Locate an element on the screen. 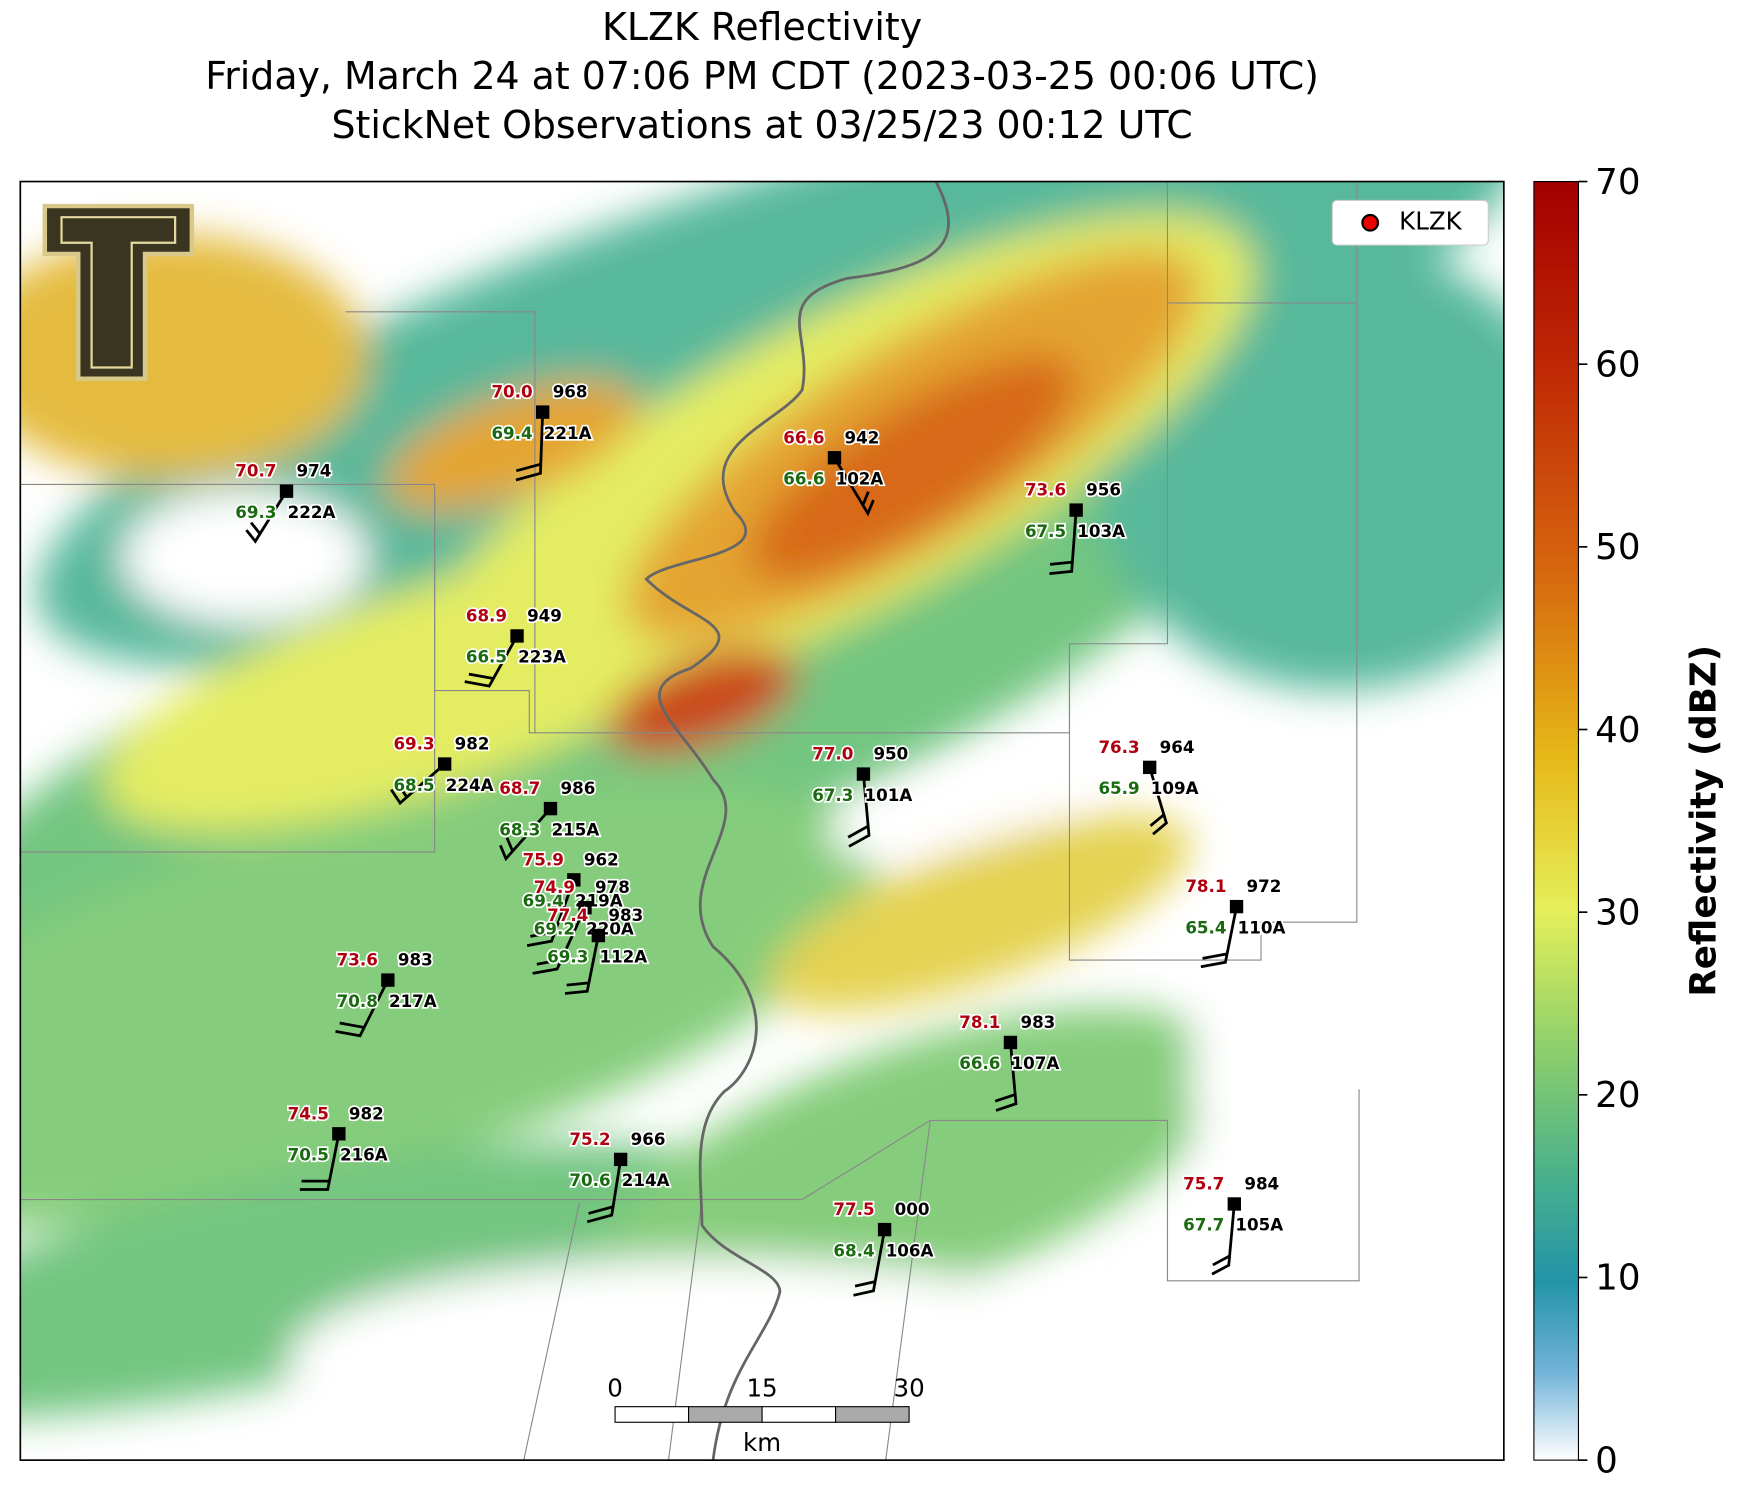 The image size is (1738, 1498). temperature: 73.6 is located at coordinates (357, 960).